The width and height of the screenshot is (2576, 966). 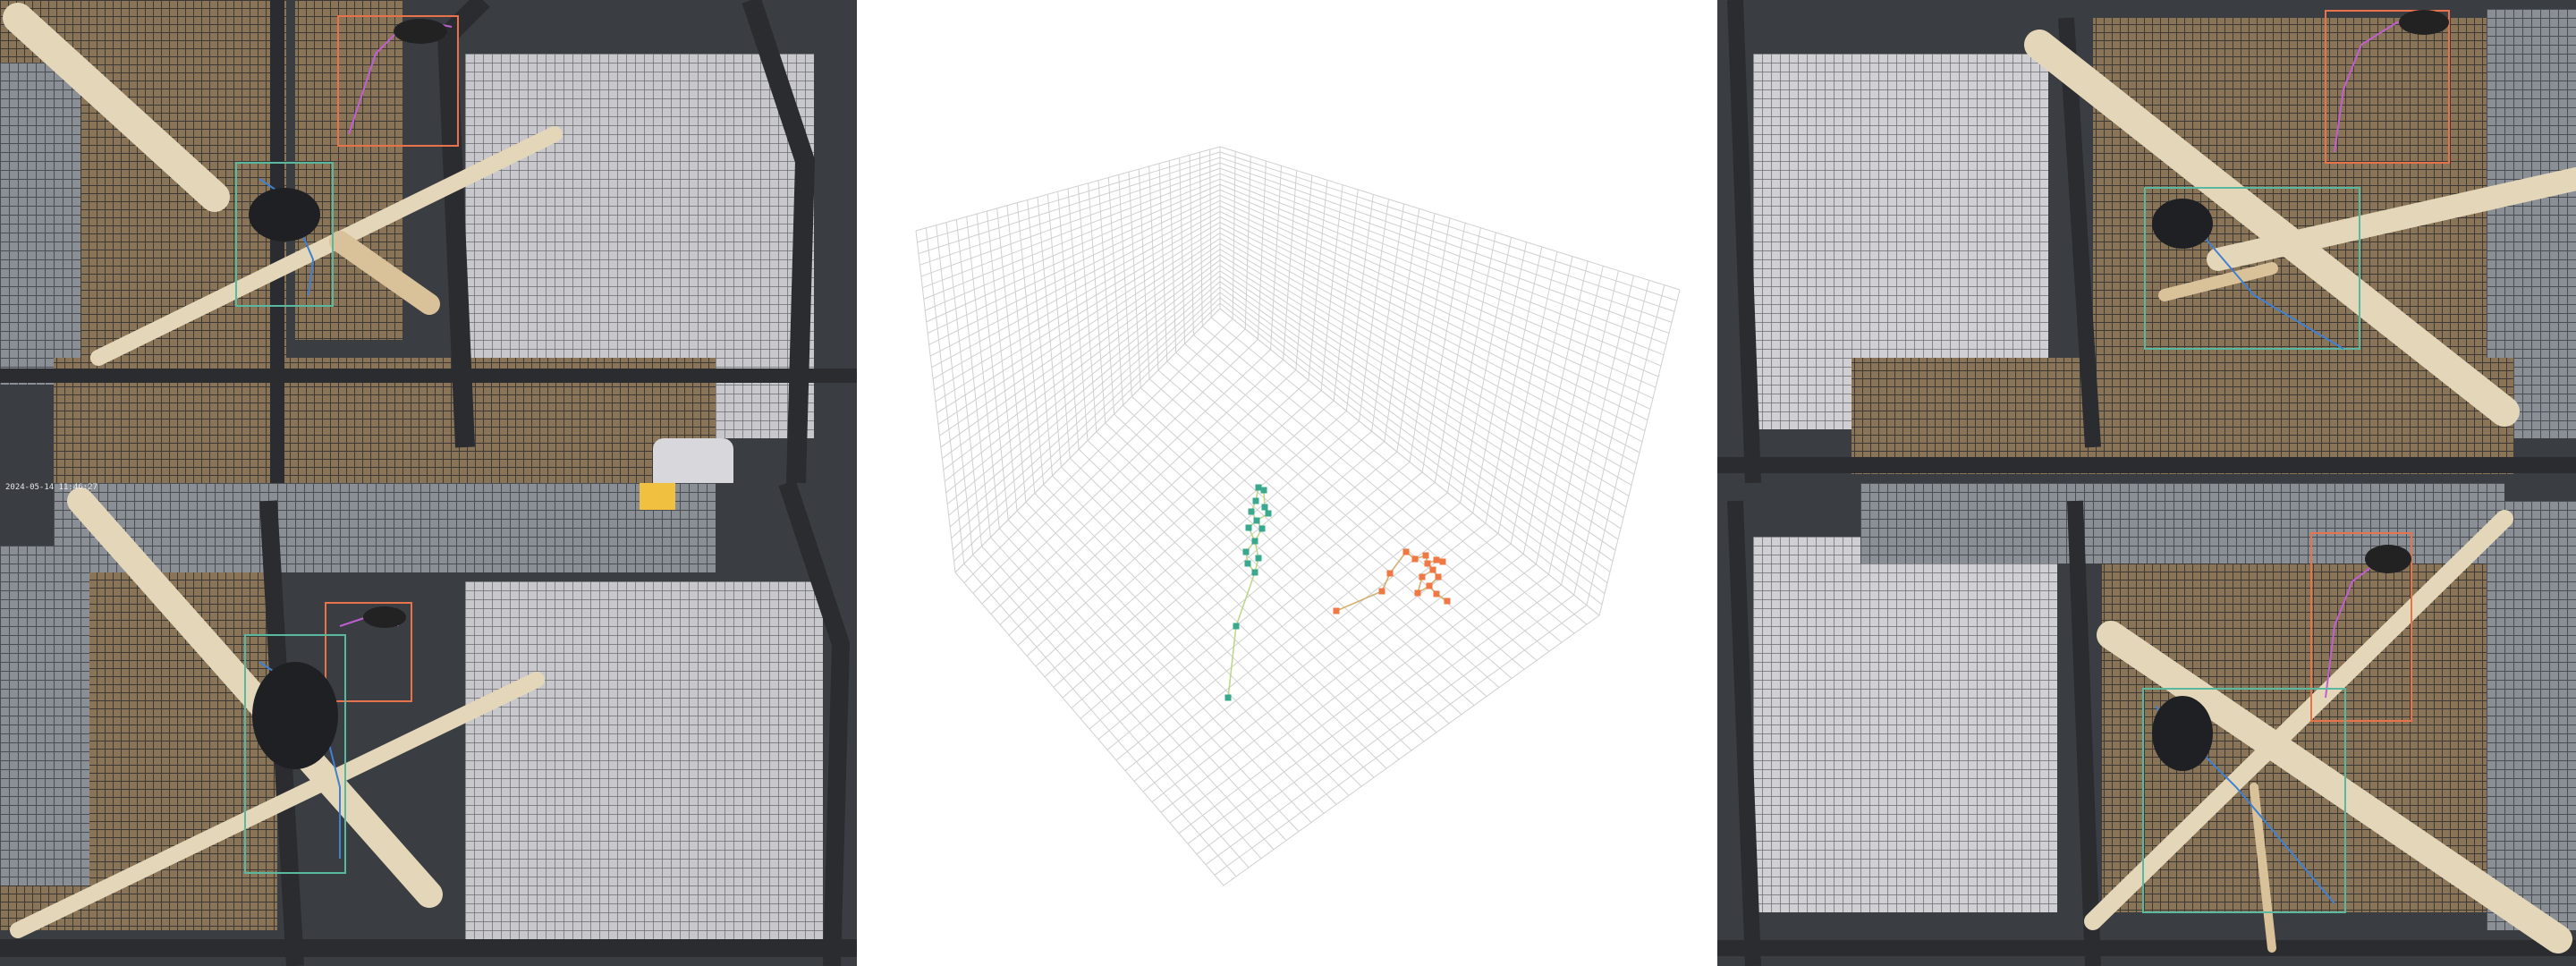 I want to click on skeleton-joints, so click(x=1337, y=592).